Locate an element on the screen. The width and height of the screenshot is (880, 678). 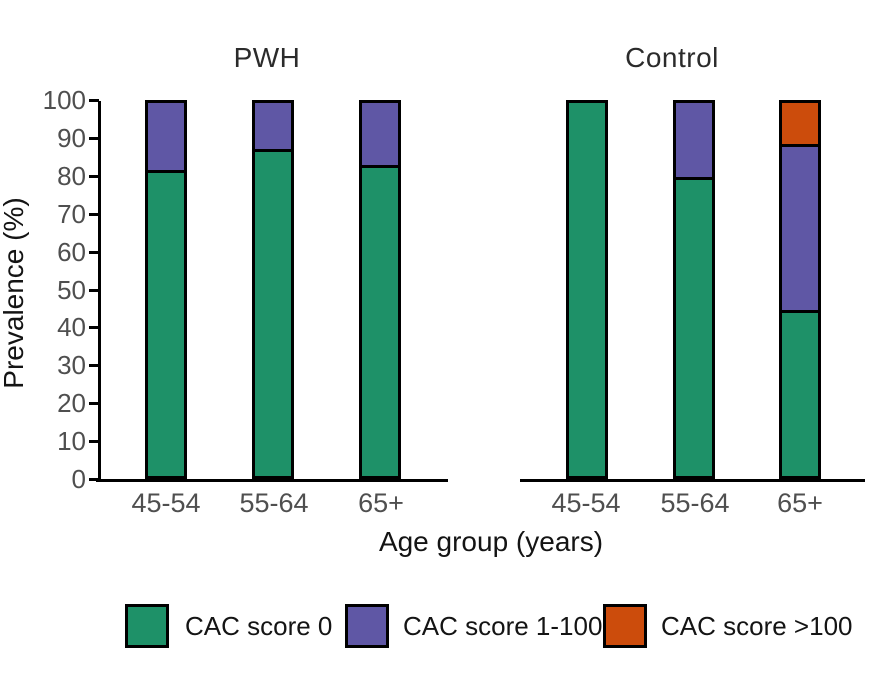
legend-label-cac-score-100: CAC score >100 is located at coordinates (757, 626).